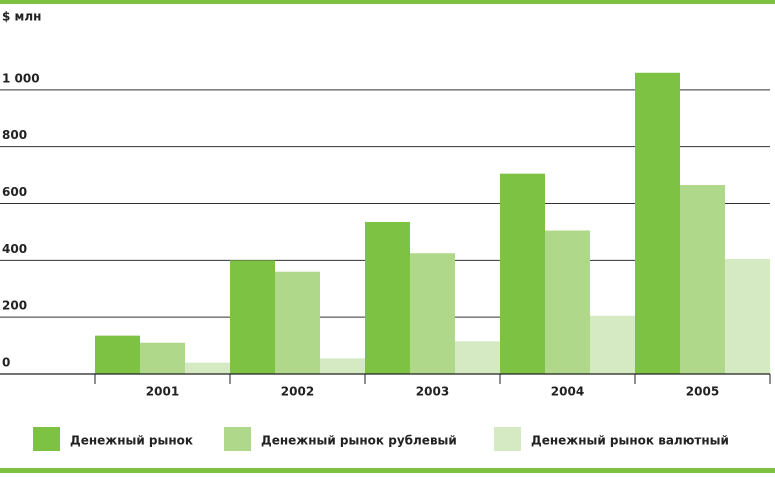 The image size is (775, 477). I want to click on y-tick-label: 200, so click(14, 306).